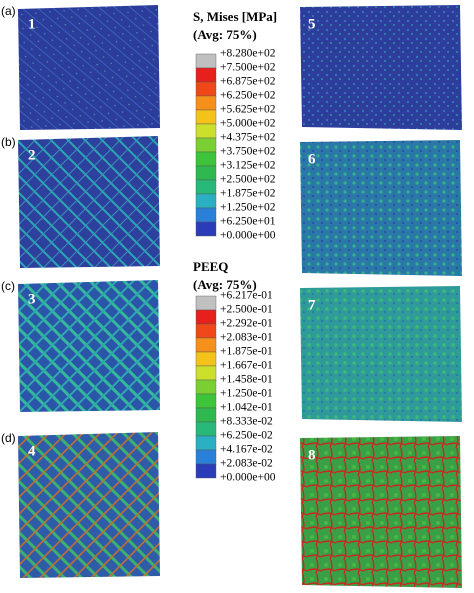 The width and height of the screenshot is (474, 593). Describe the element at coordinates (246, 436) in the screenshot. I see `legend-value: +6.250e-02` at that location.